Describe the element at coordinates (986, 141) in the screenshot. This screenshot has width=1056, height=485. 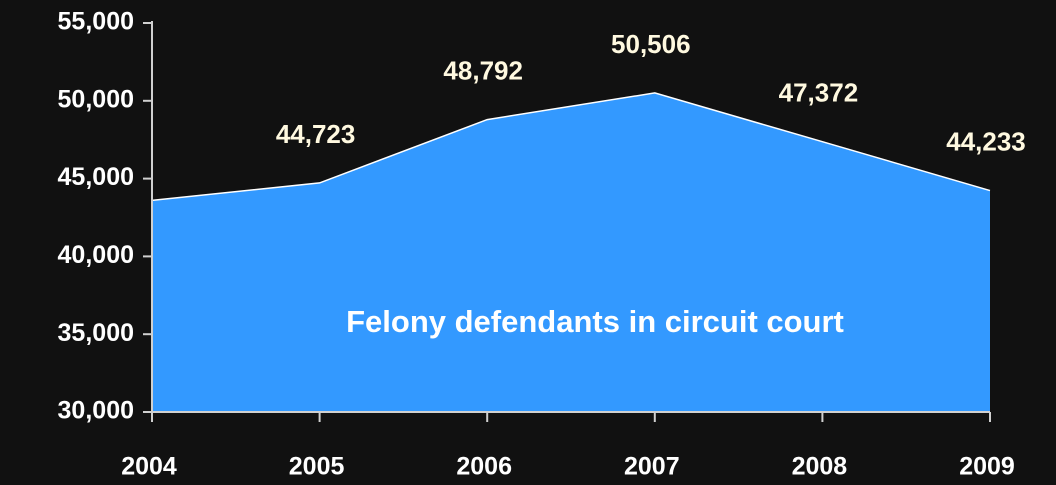
I see `data-label: 44,233` at that location.